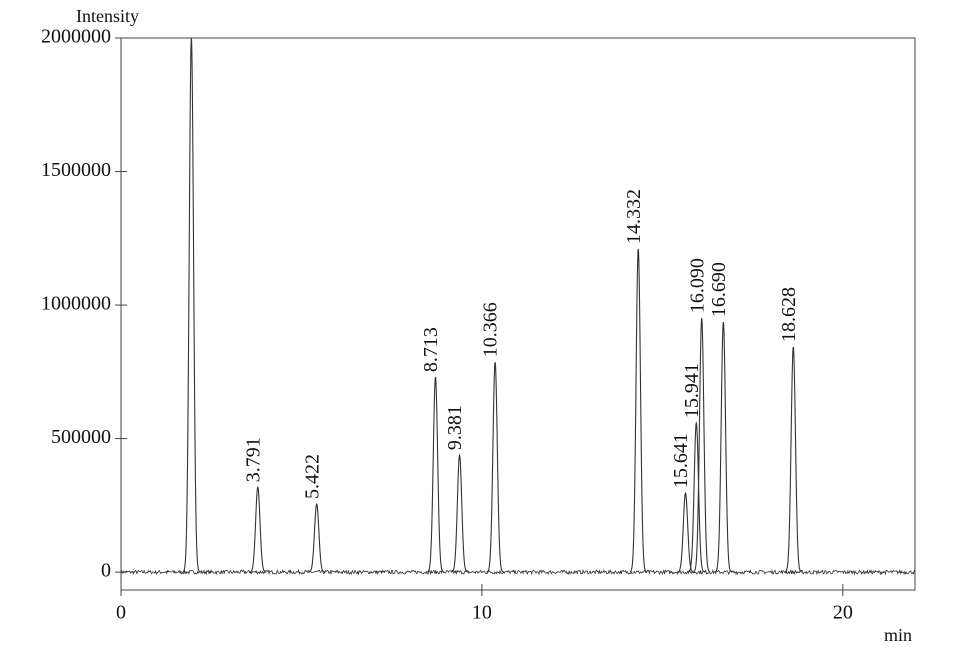  What do you see at coordinates (455, 427) in the screenshot?
I see `peak-label: 9.381` at bounding box center [455, 427].